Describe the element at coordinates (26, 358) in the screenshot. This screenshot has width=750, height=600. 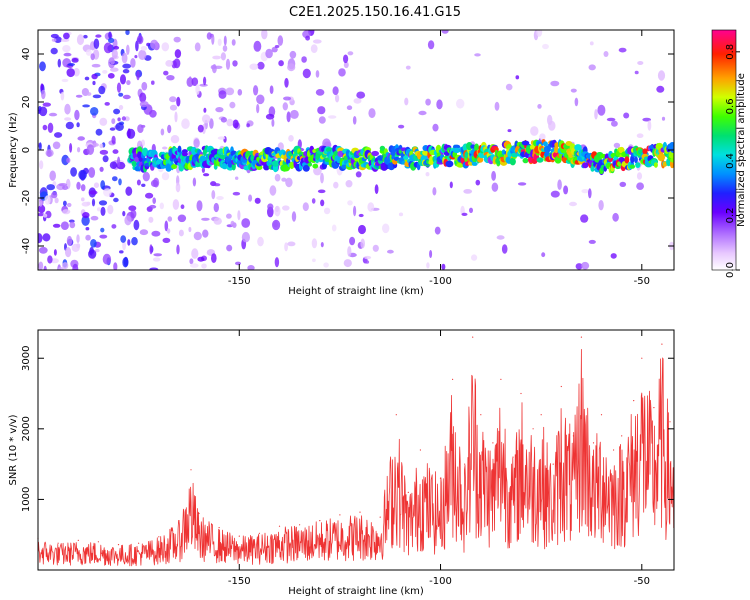
I see `y-tick-label: 3000` at that location.